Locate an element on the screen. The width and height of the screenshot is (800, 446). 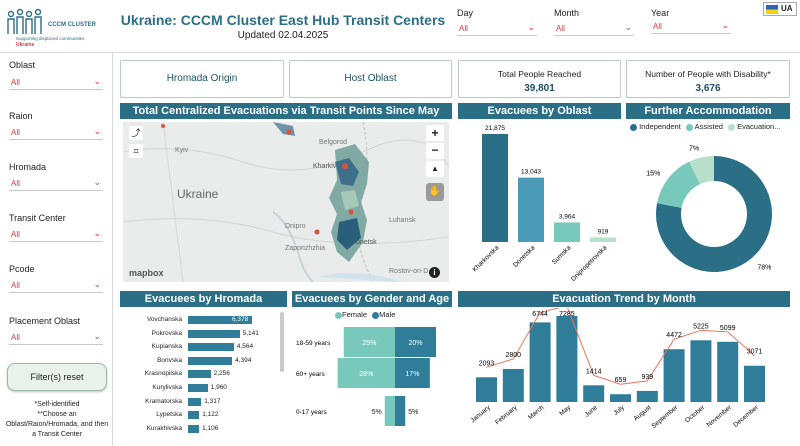
sidebar-filter-raion-label: Raion is located at coordinates (21, 116).